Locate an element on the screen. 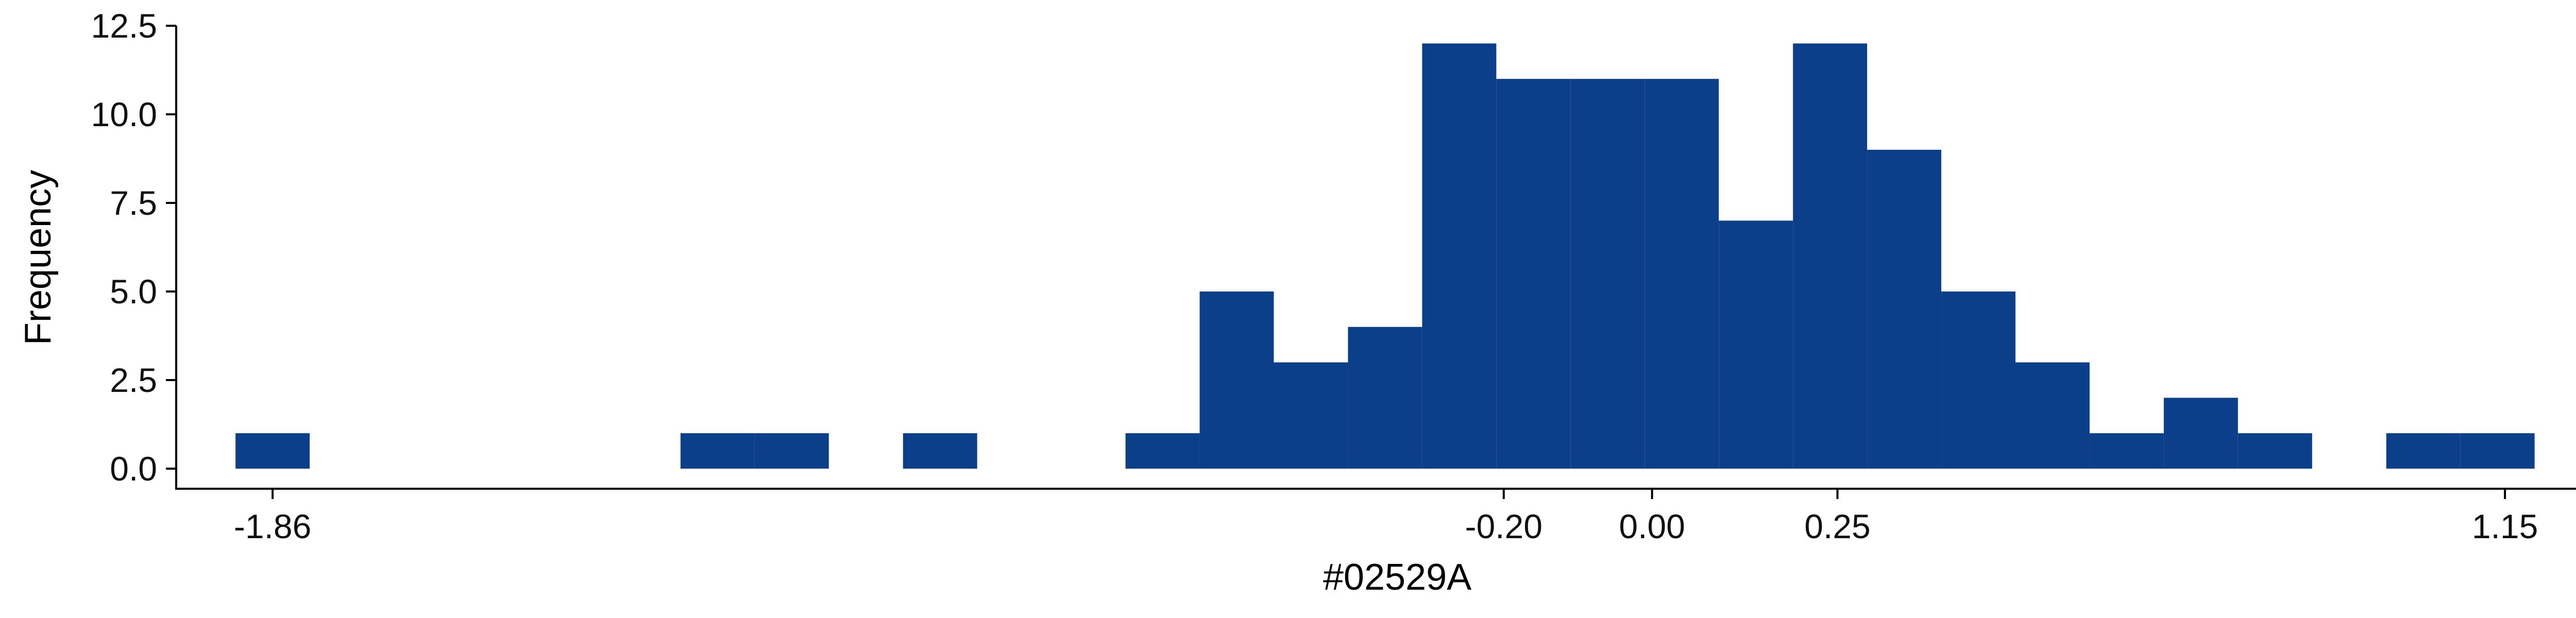  y-tick-label: 2.5 is located at coordinates (133, 380).